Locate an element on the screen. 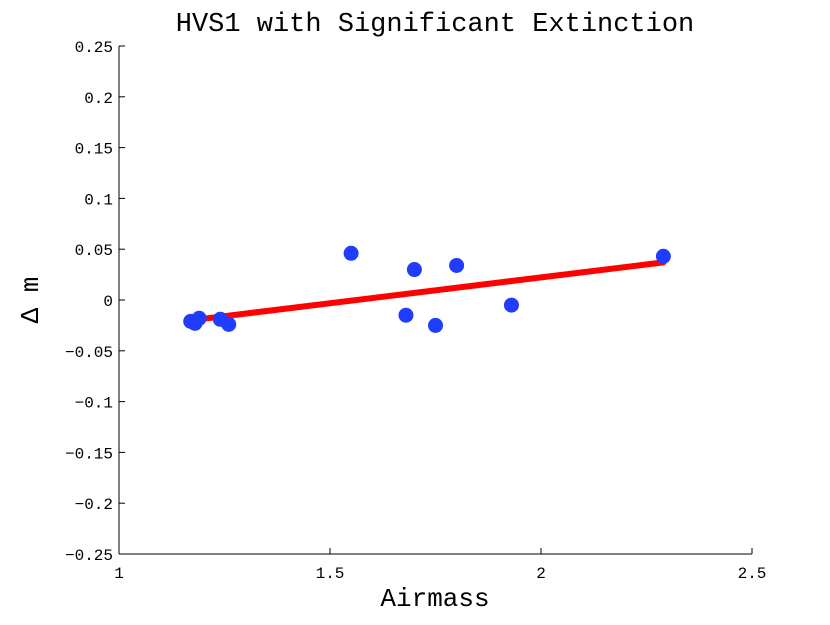  fit-line-group is located at coordinates (427, 291).